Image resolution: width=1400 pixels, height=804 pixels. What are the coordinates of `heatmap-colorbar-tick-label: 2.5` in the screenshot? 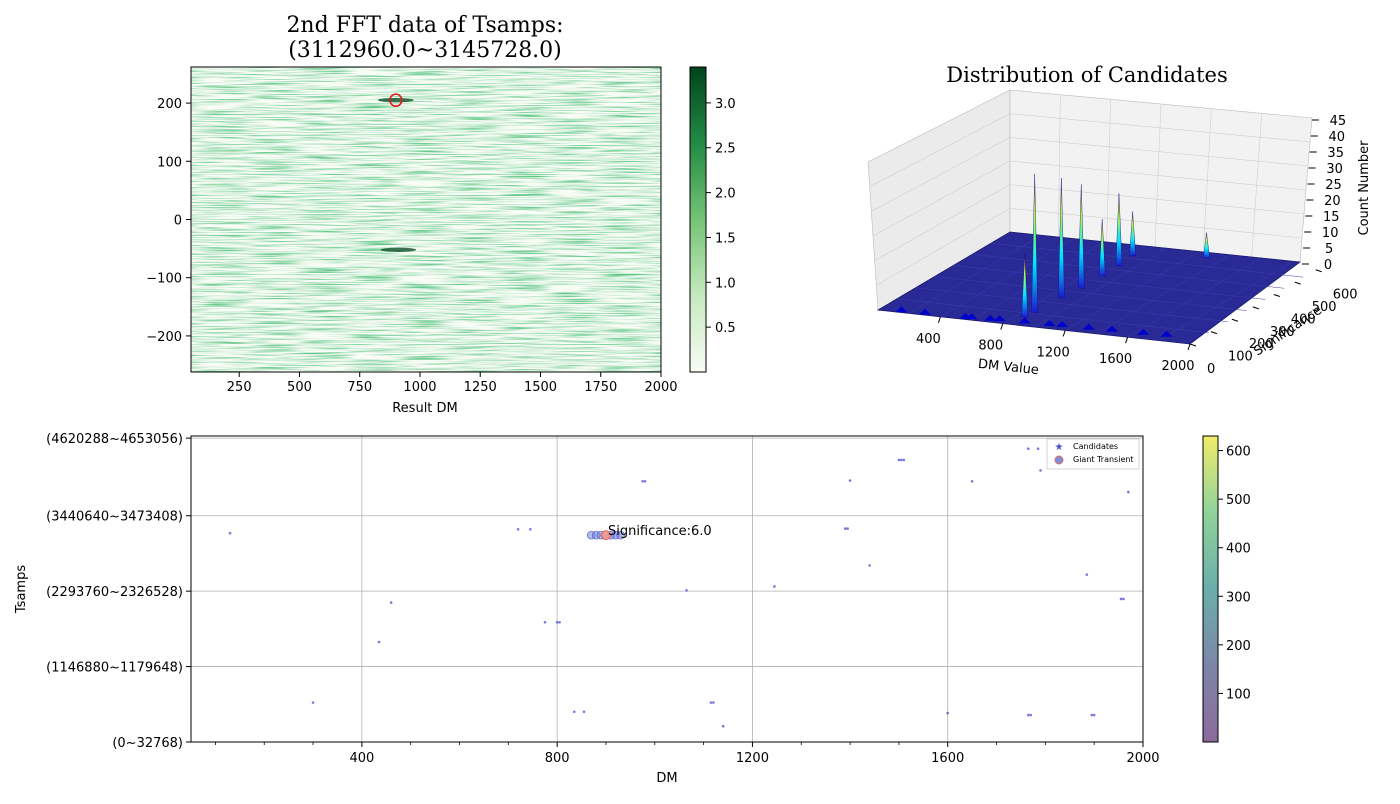 It's located at (725, 149).